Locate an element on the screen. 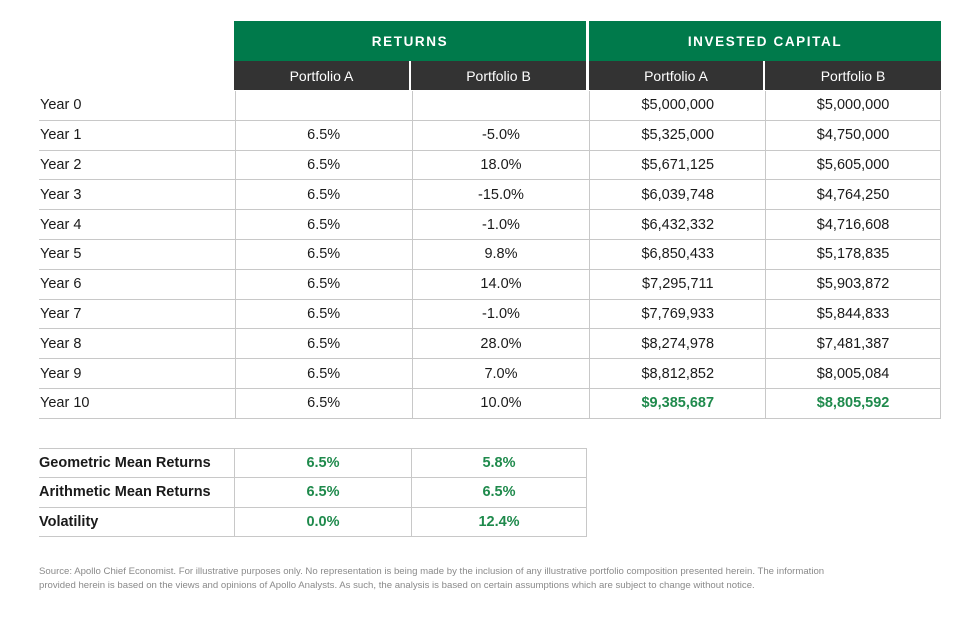 This screenshot has width=975, height=630. stats-value-b: 6.5% is located at coordinates (499, 492).